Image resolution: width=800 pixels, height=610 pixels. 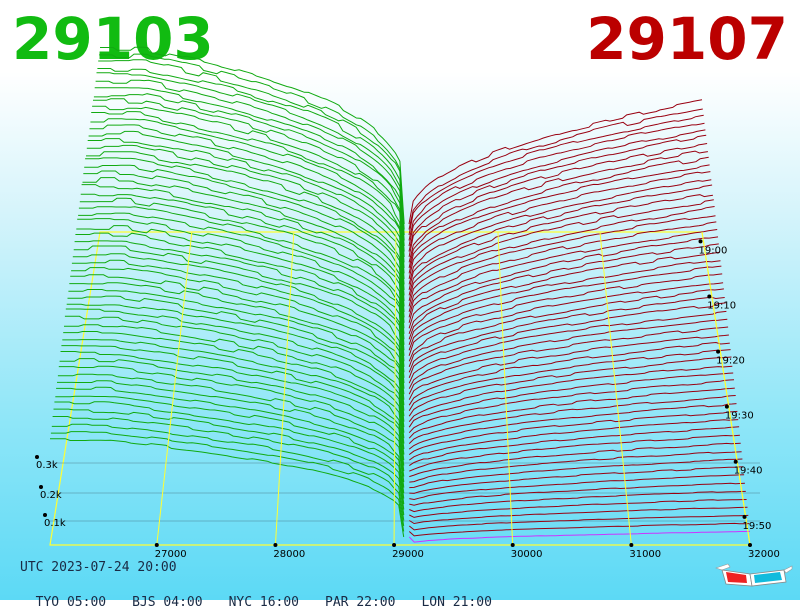 I want to click on z-tick-label: 0.2k, so click(x=51, y=495).